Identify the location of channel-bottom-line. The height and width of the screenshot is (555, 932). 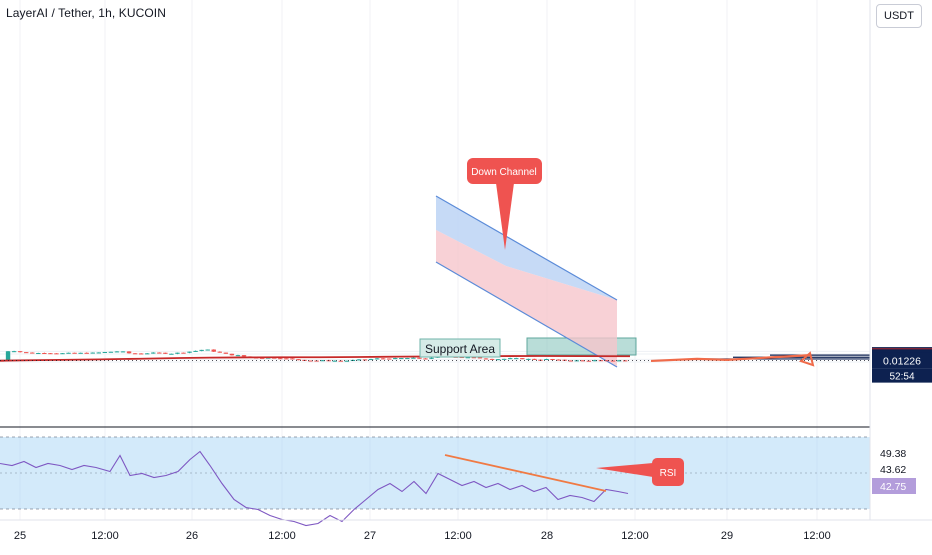
(526, 314).